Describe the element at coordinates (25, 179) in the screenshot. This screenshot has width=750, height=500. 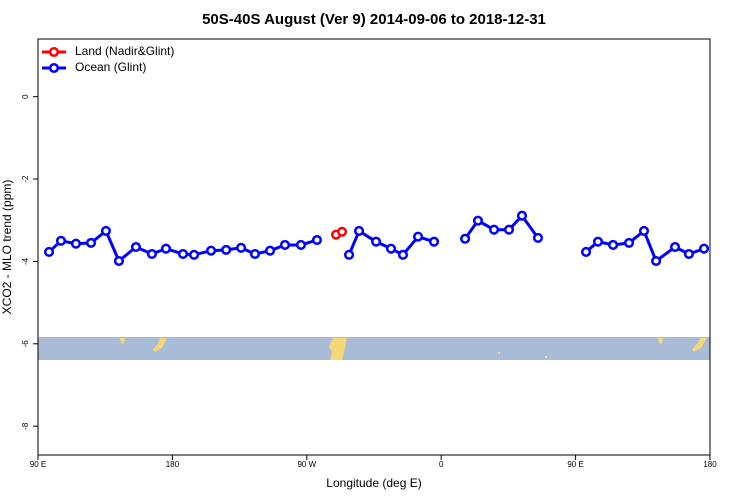
I see `y-tick-label: -2` at that location.